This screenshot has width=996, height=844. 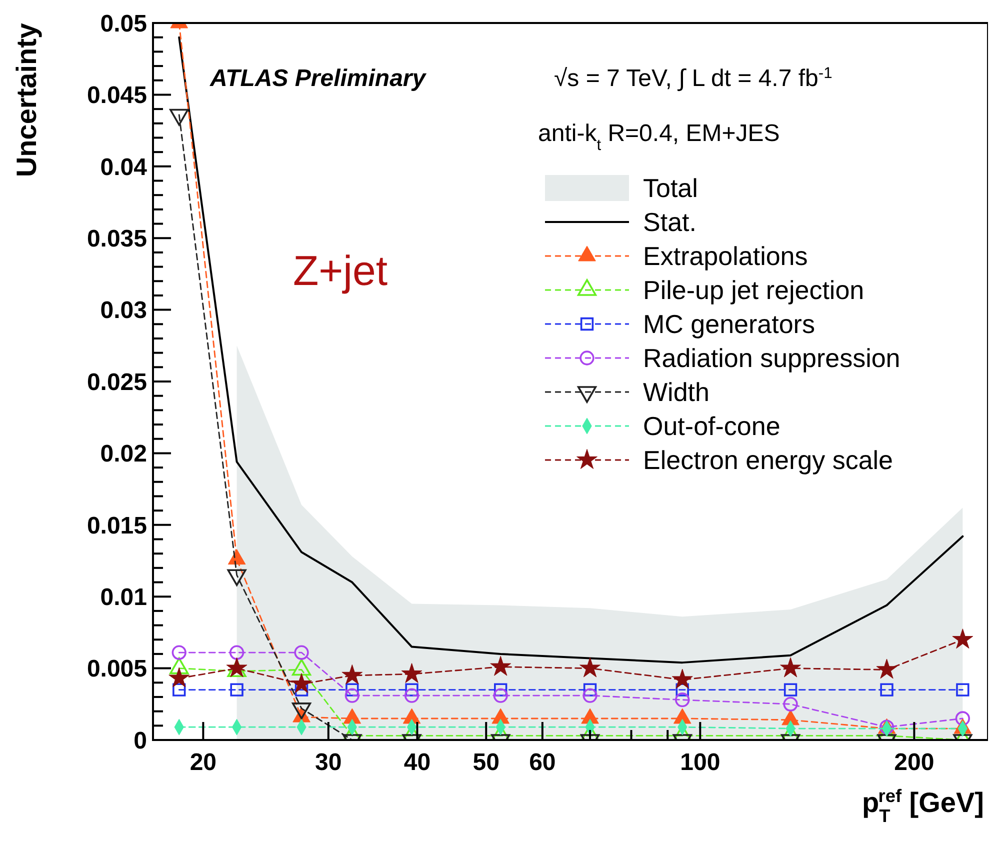 I want to click on y-axis-title: Uncertainty, so click(x=26, y=100).